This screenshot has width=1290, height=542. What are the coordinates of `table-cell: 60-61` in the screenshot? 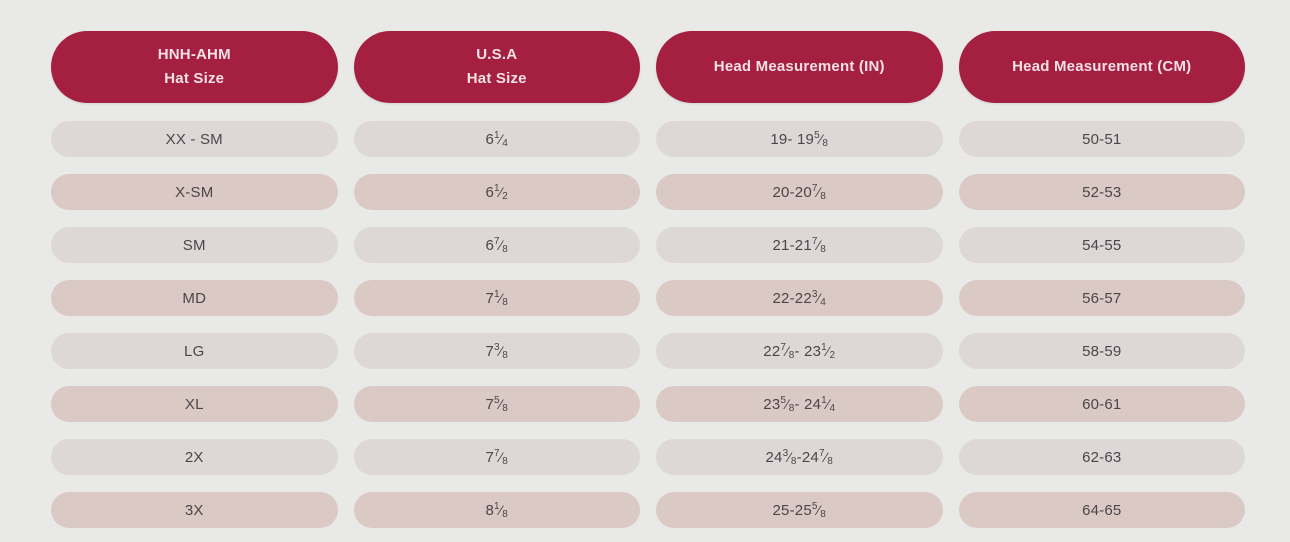 It's located at (1101, 404).